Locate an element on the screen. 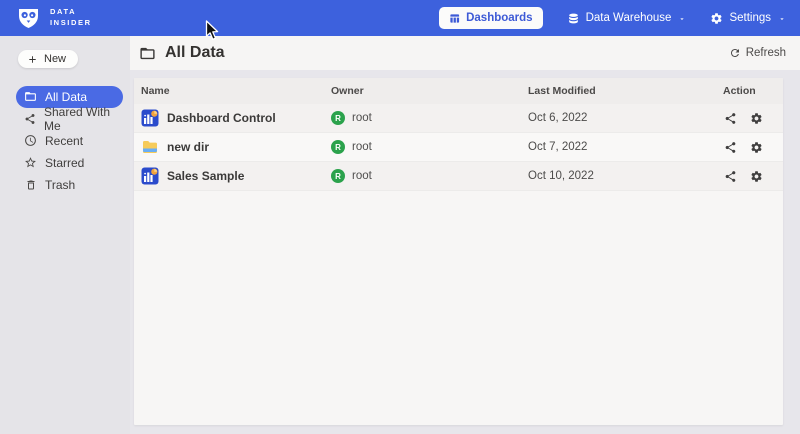 The width and height of the screenshot is (800, 434). dashboards-button: Dashboards is located at coordinates (491, 18).